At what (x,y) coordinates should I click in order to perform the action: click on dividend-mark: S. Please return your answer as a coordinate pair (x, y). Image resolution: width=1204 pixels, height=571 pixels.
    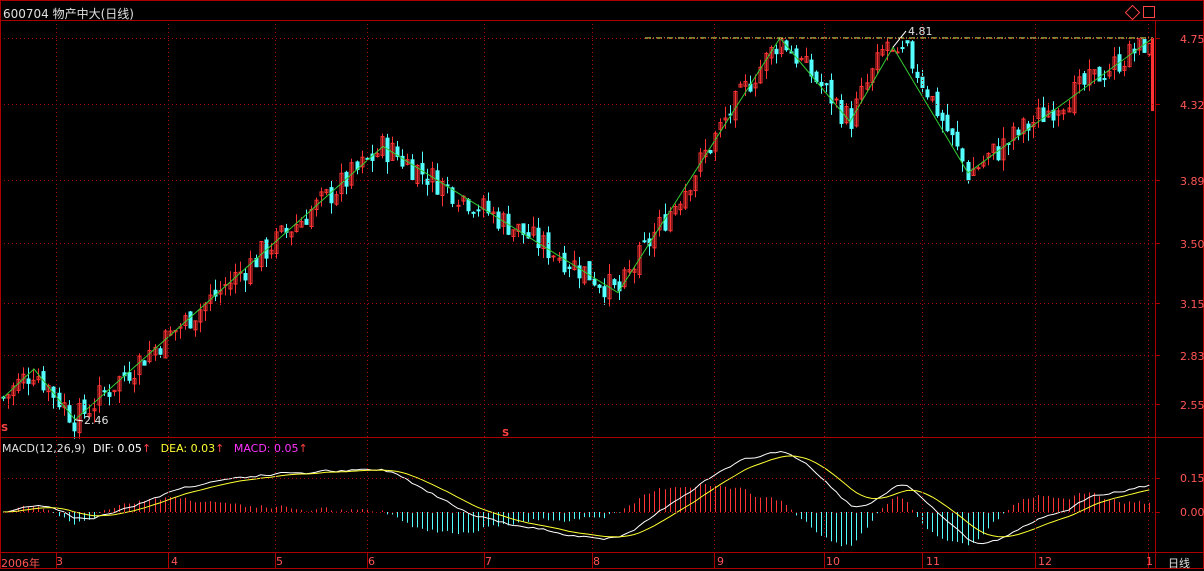
    Looking at the image, I should click on (506, 433).